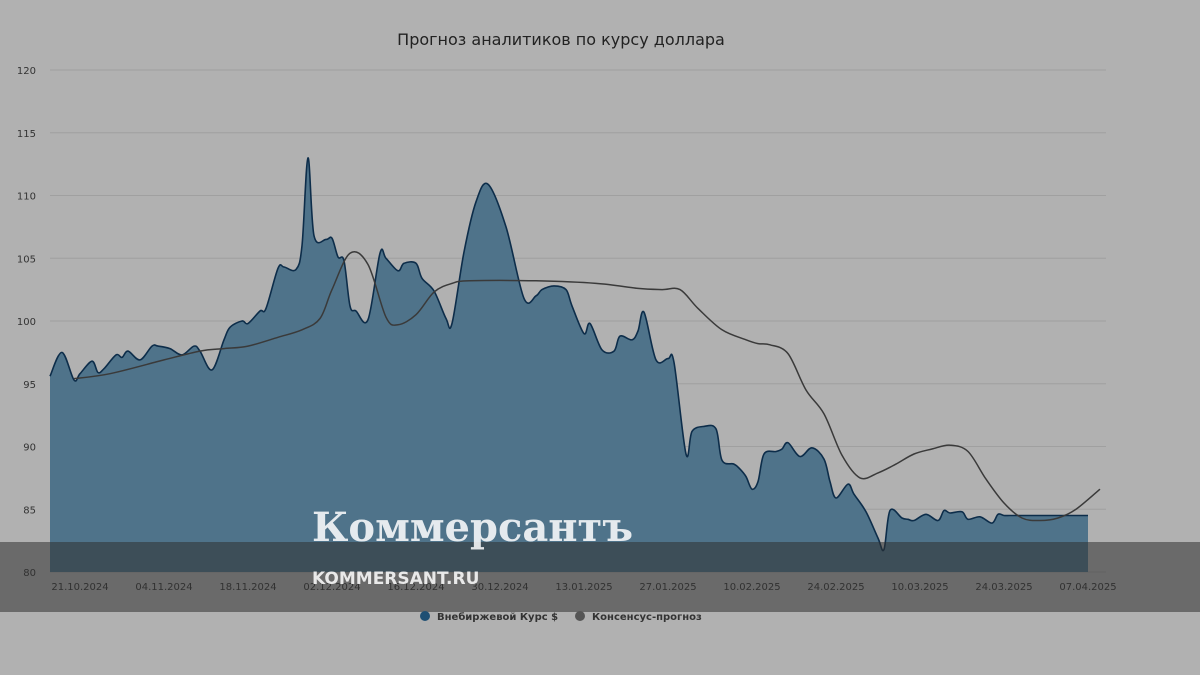 The image size is (1200, 675). What do you see at coordinates (497, 617) in the screenshot?
I see `legend-label-area: Внебиржевой Курс $` at bounding box center [497, 617].